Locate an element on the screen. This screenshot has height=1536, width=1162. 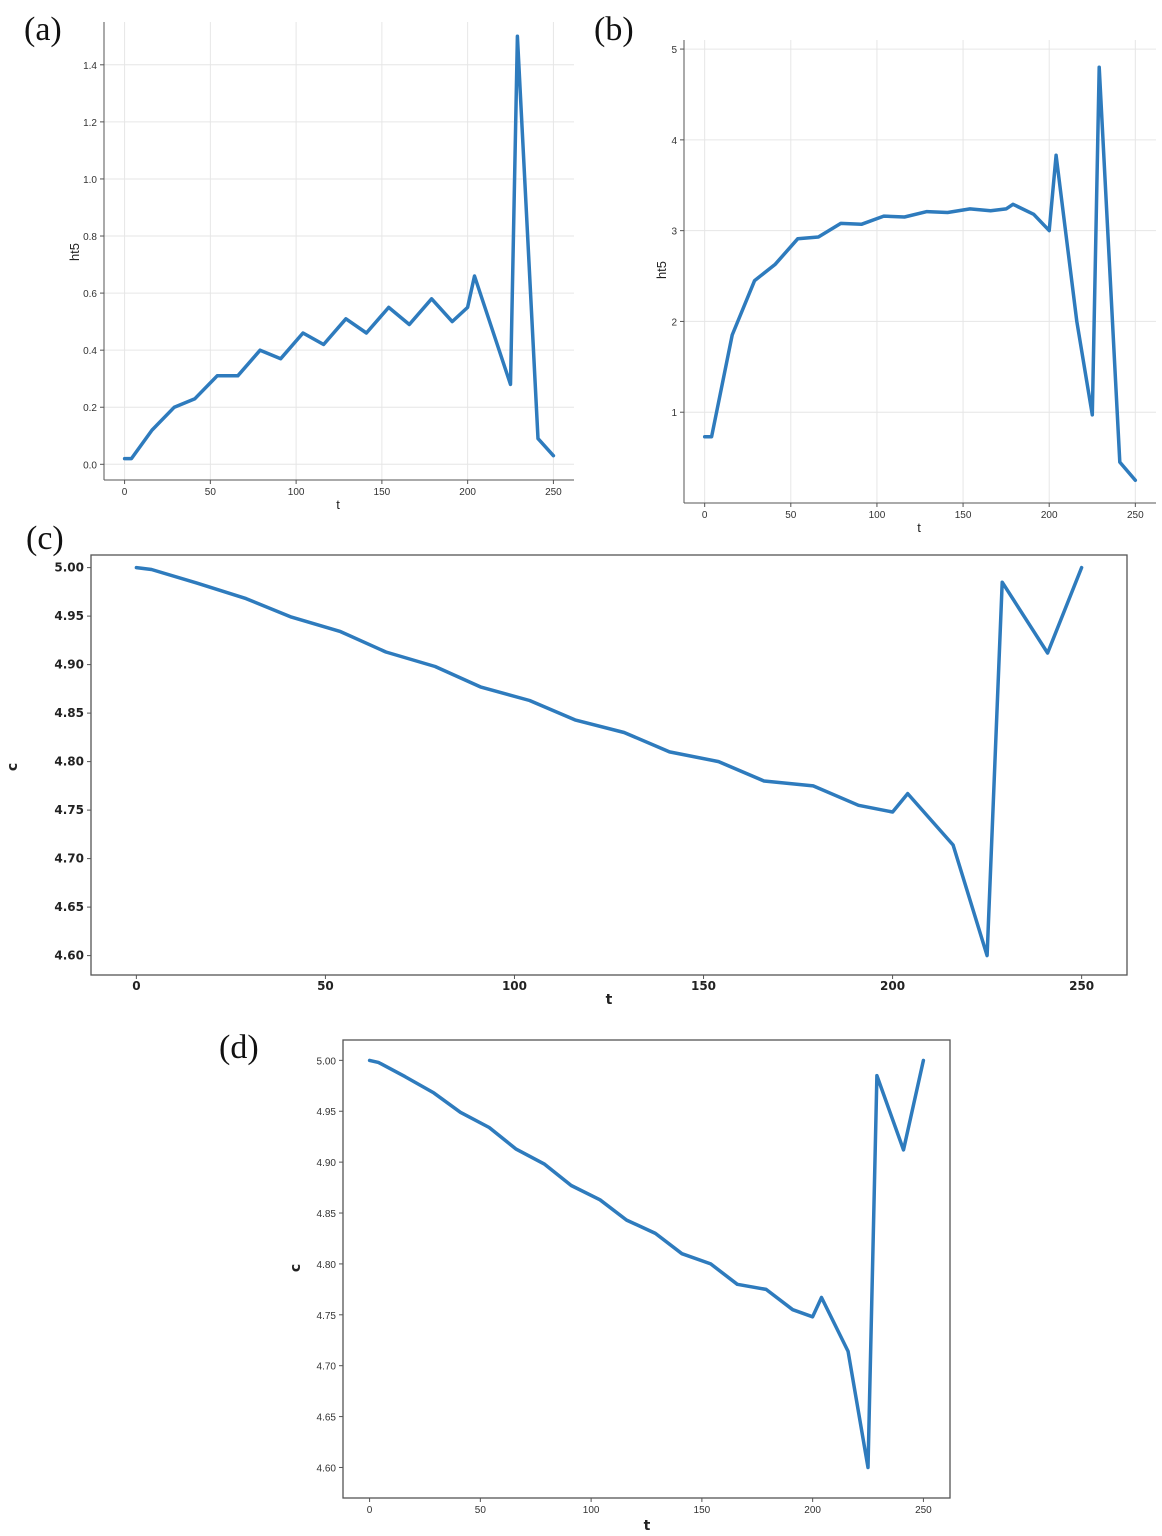
y-tick-label-a-2: 0.4 is located at coordinates (90, 351).